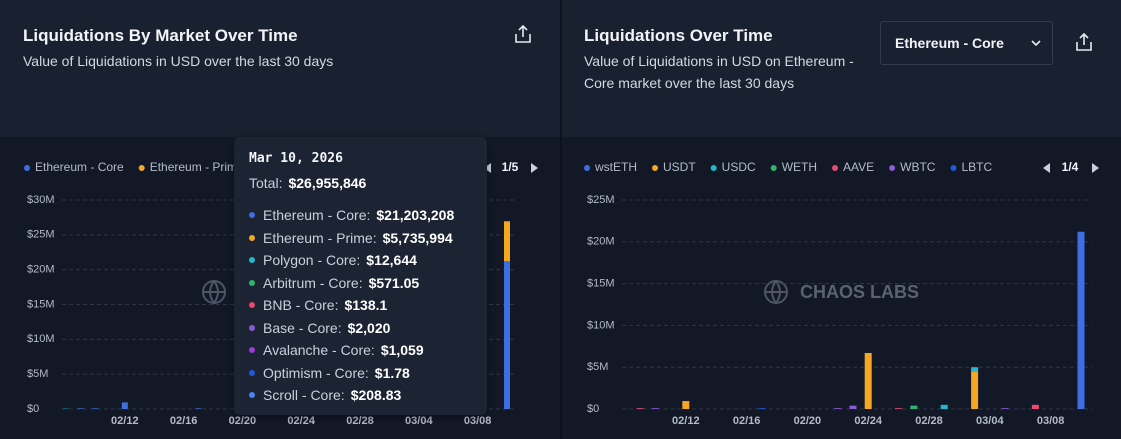 This screenshot has width=1121, height=439. What do you see at coordinates (311, 260) in the screenshot?
I see `tooltip-series-name: Polygon - Core` at bounding box center [311, 260].